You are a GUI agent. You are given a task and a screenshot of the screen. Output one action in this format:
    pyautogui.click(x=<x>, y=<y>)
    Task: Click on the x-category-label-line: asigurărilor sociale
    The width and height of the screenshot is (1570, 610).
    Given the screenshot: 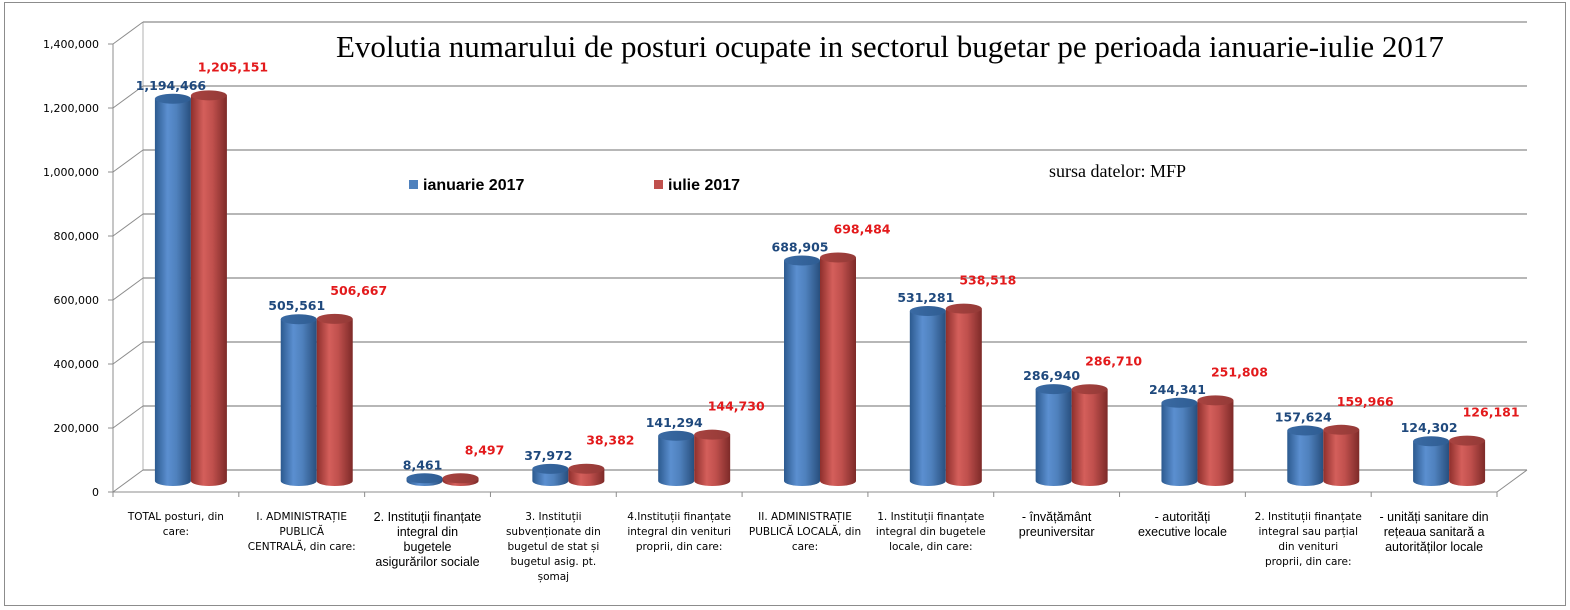 What is the action you would take?
    pyautogui.click(x=427, y=562)
    